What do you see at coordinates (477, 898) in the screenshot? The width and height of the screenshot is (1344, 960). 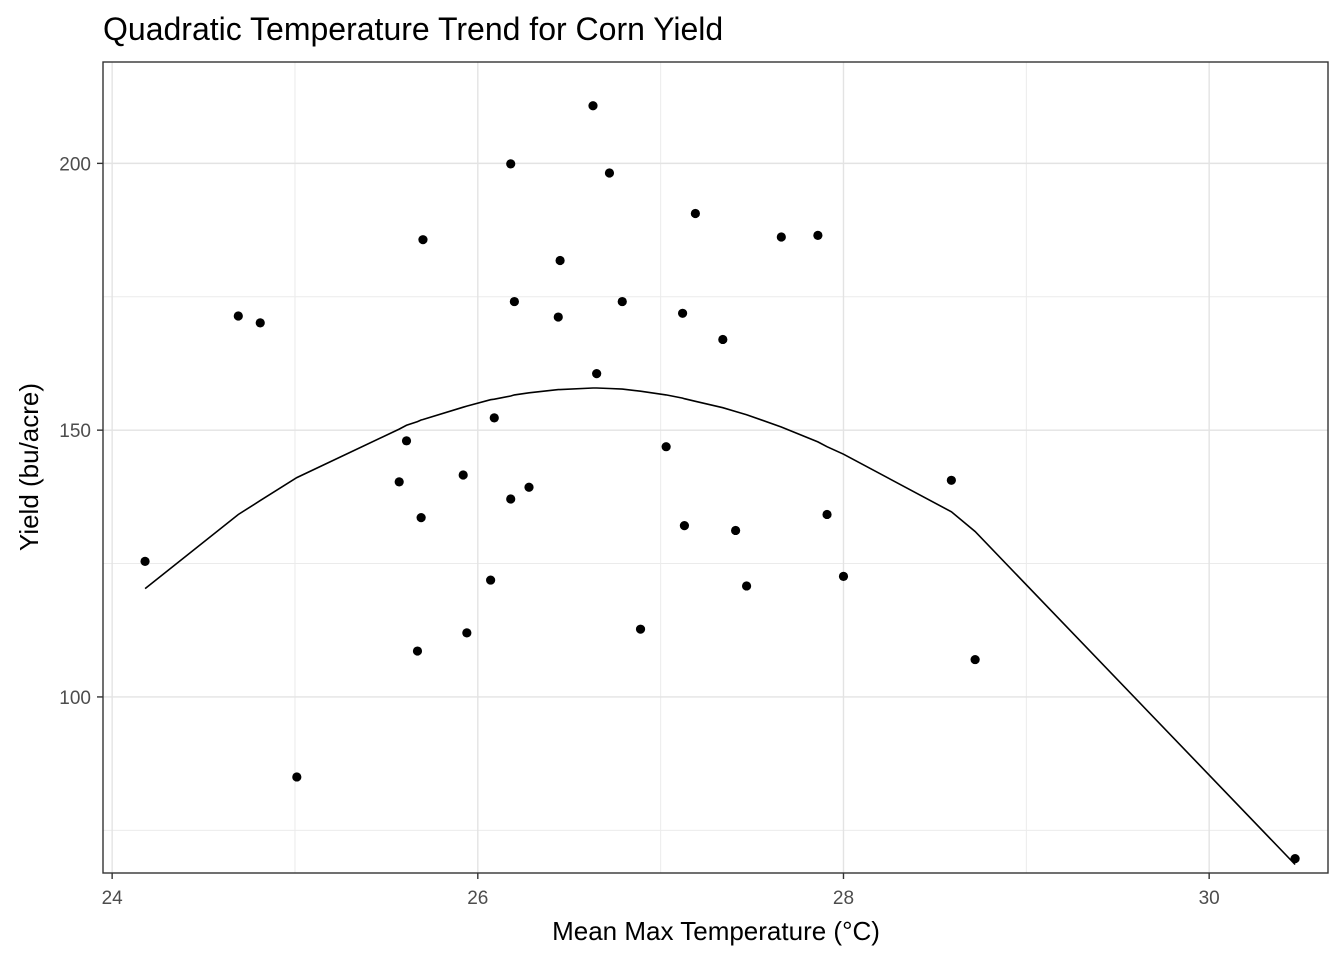 I see `x-tick-label: 26` at bounding box center [477, 898].